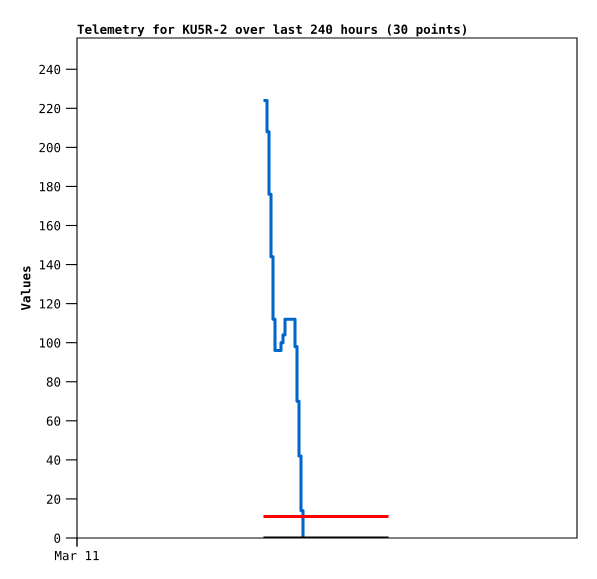 This screenshot has width=597, height=579. What do you see at coordinates (50, 187) in the screenshot?
I see `y-tick-label: 180` at bounding box center [50, 187].